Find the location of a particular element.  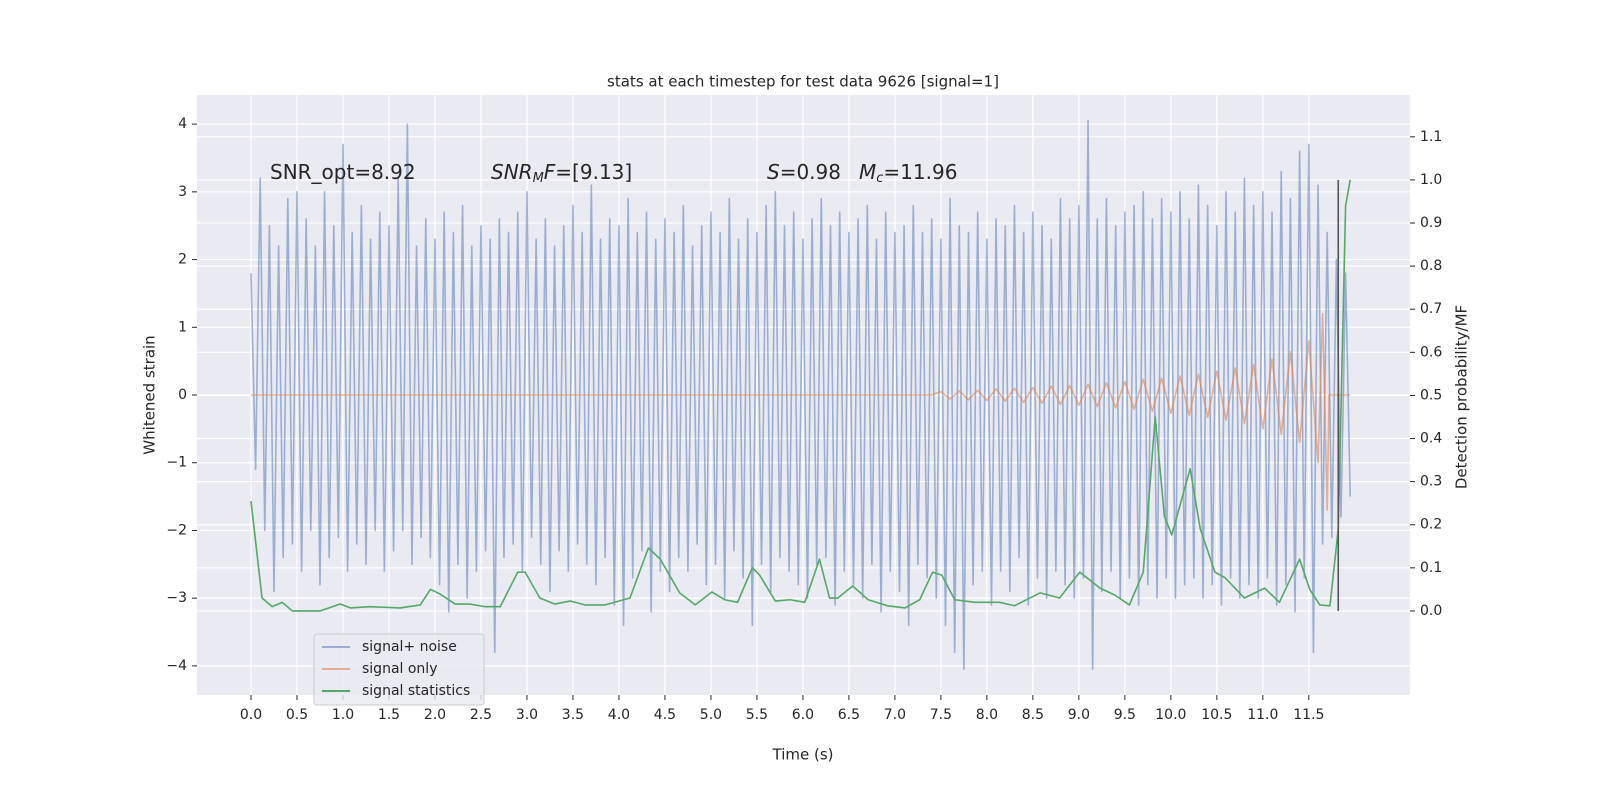

x-tick-label: 0.0 is located at coordinates (251, 715).